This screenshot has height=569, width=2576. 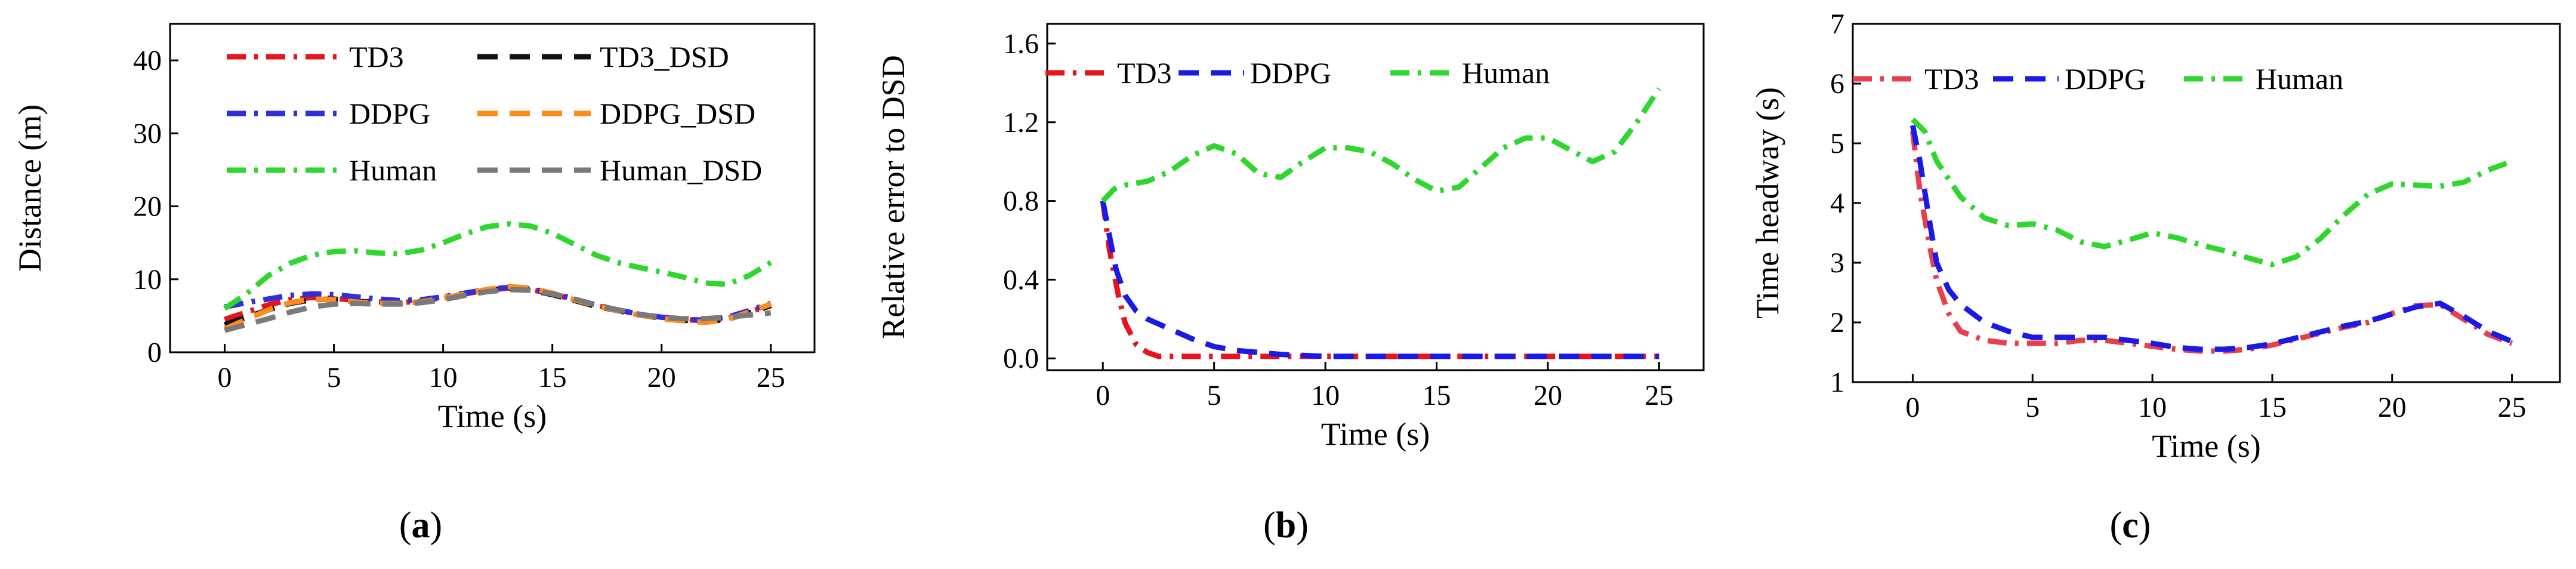 What do you see at coordinates (498, 310) in the screenshot?
I see `series-line-human-dsd` at bounding box center [498, 310].